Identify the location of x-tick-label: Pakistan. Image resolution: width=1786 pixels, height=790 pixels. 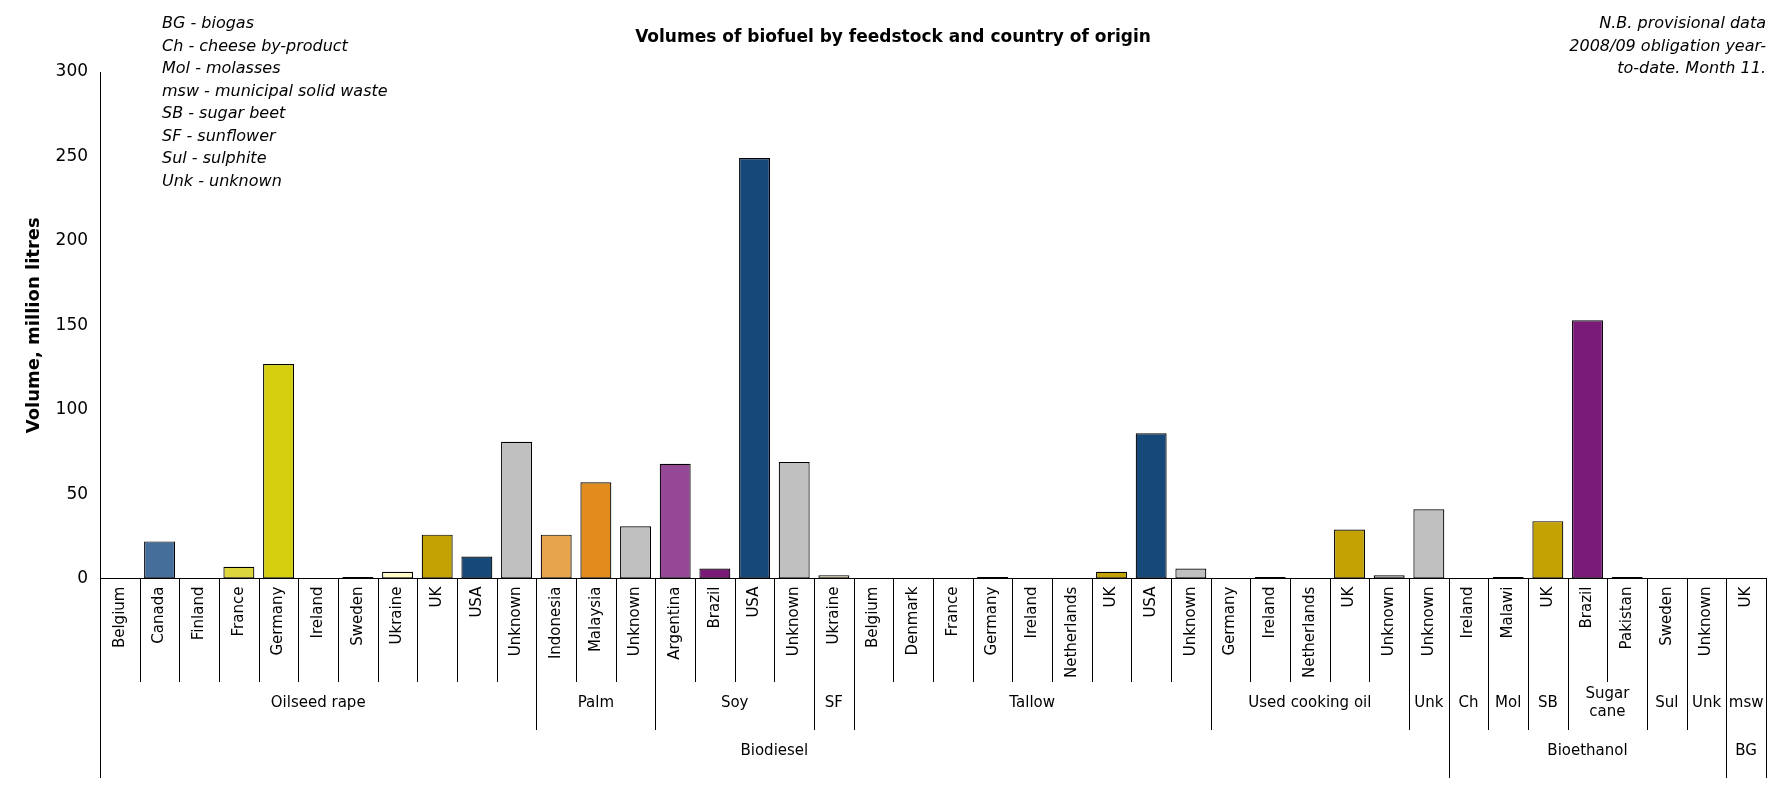
(1626, 618).